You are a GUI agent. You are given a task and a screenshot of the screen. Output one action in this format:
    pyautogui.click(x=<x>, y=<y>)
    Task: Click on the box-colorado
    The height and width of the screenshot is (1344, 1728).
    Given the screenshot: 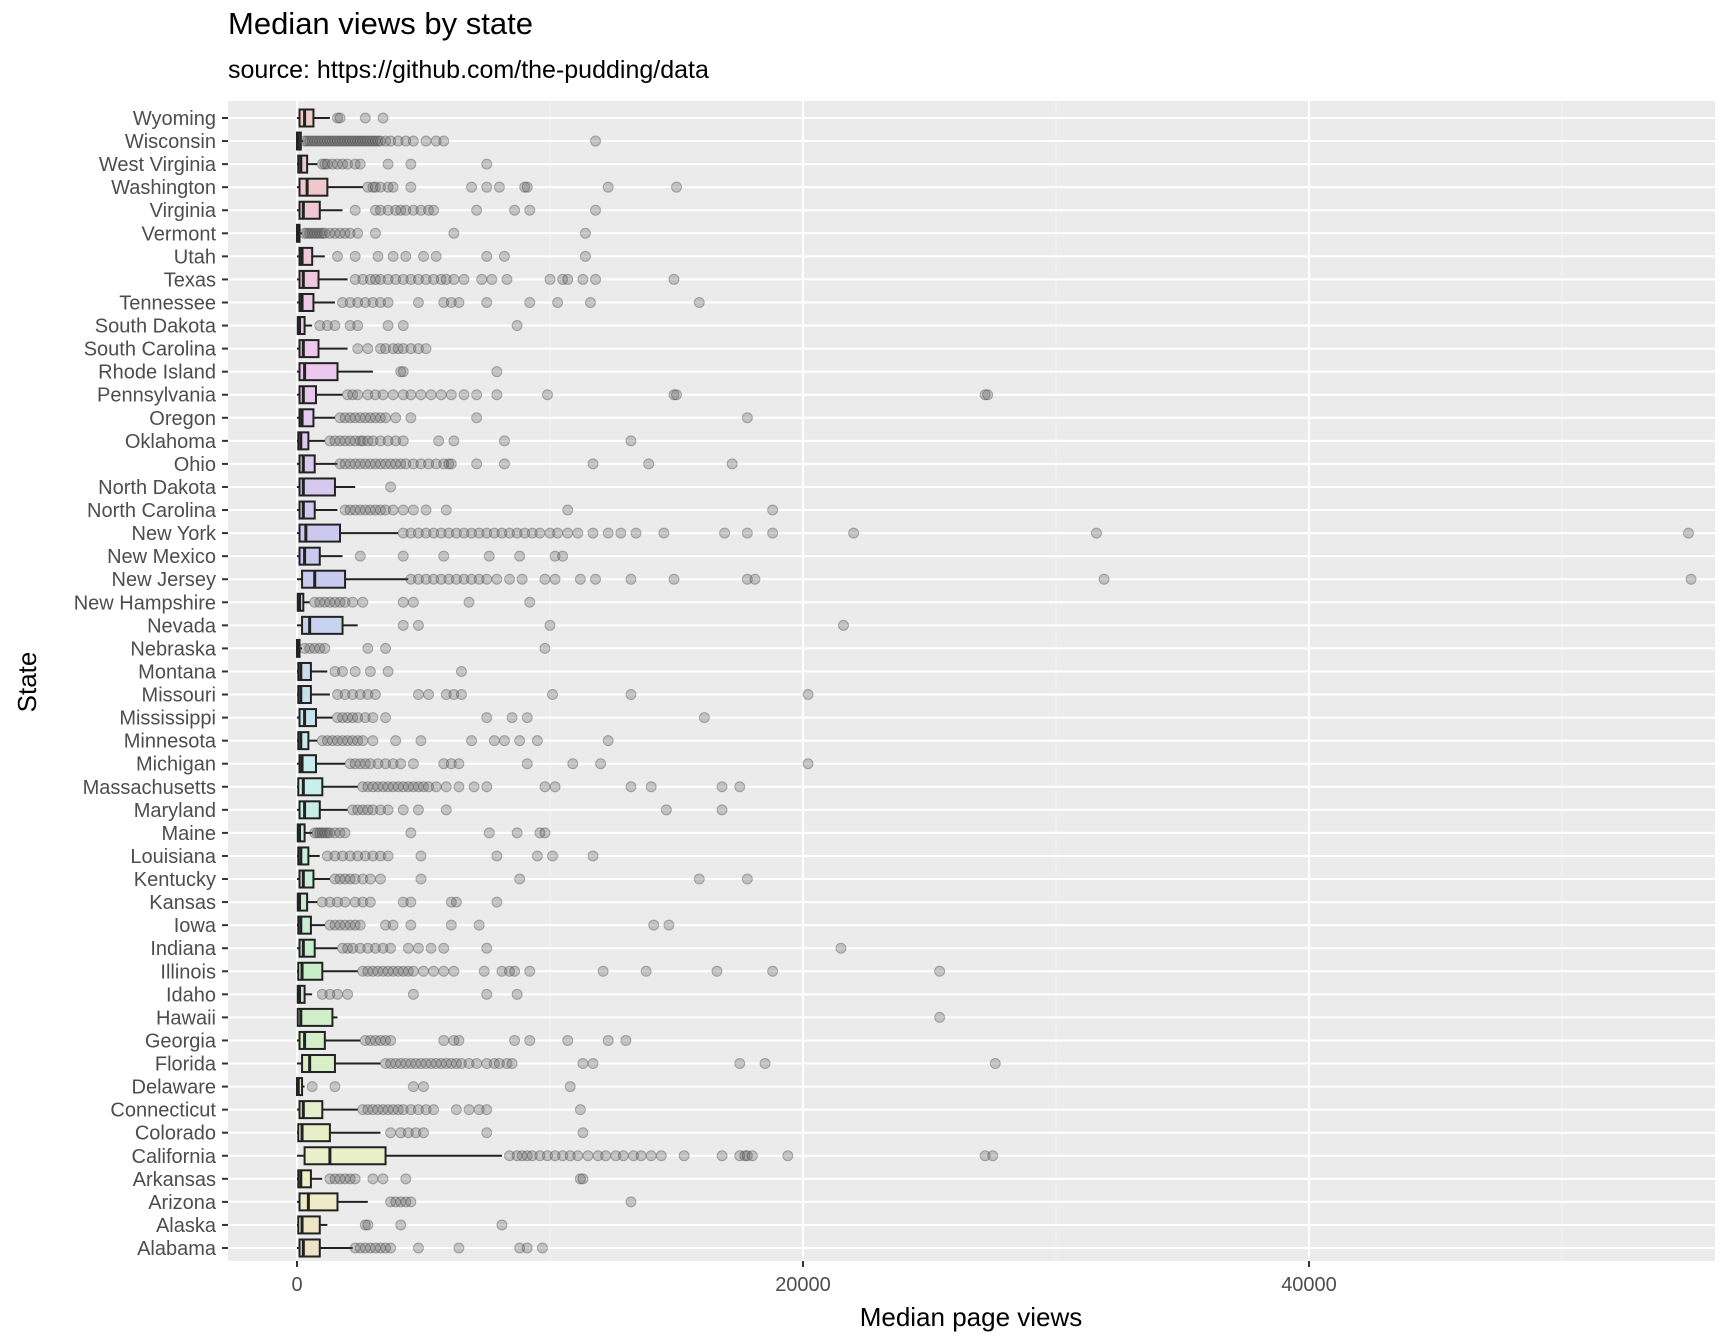 What is the action you would take?
    pyautogui.click(x=443, y=1133)
    